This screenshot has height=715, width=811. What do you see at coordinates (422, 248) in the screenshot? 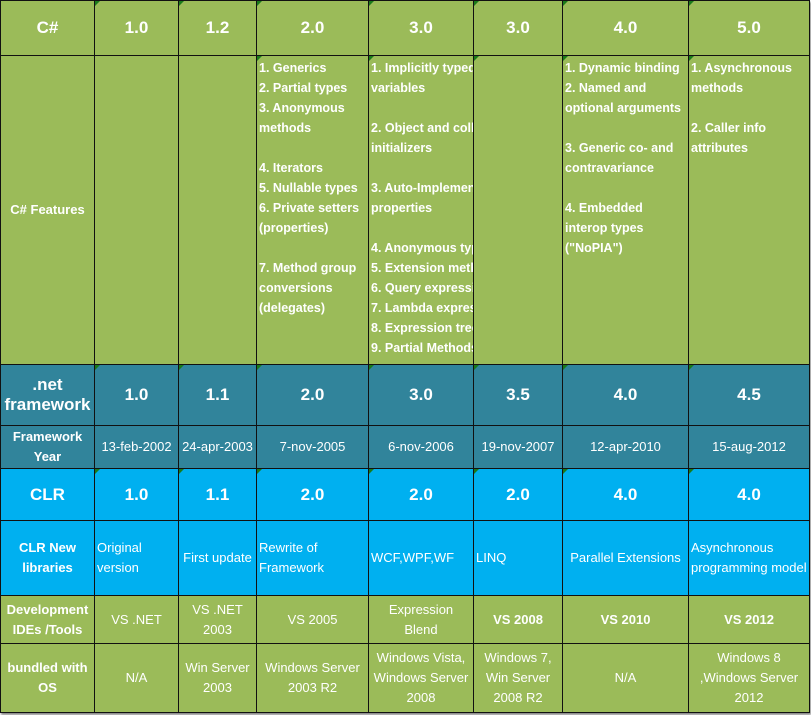
I see `feature-line: 4. Anonymous types` at bounding box center [422, 248].